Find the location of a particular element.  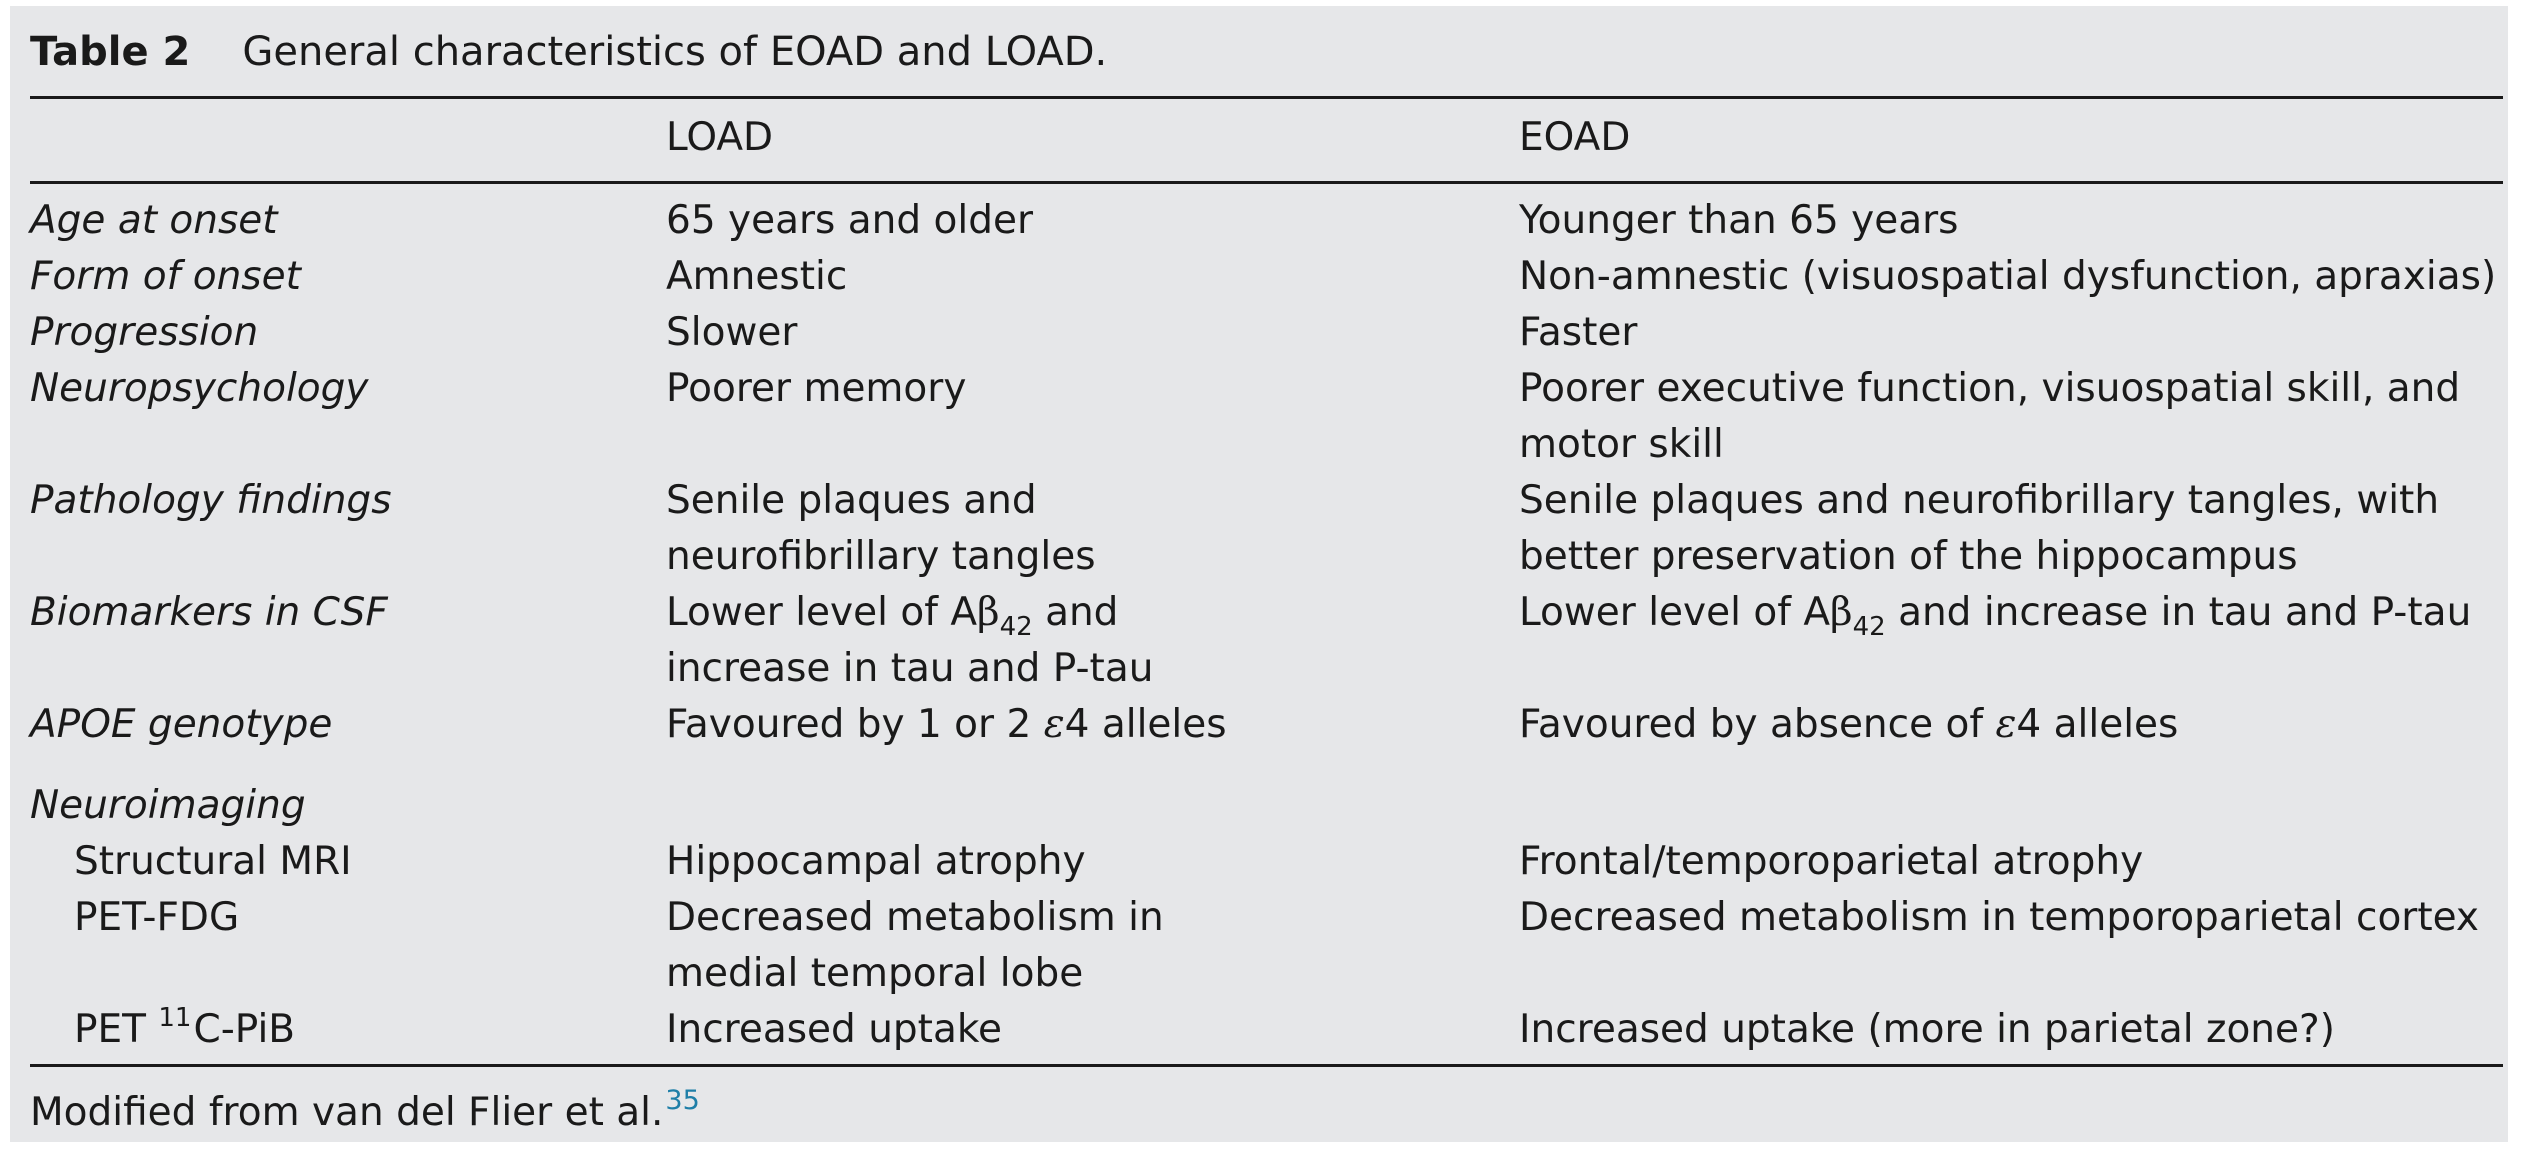

column-header-eoad: EOAD is located at coordinates (1575, 137).